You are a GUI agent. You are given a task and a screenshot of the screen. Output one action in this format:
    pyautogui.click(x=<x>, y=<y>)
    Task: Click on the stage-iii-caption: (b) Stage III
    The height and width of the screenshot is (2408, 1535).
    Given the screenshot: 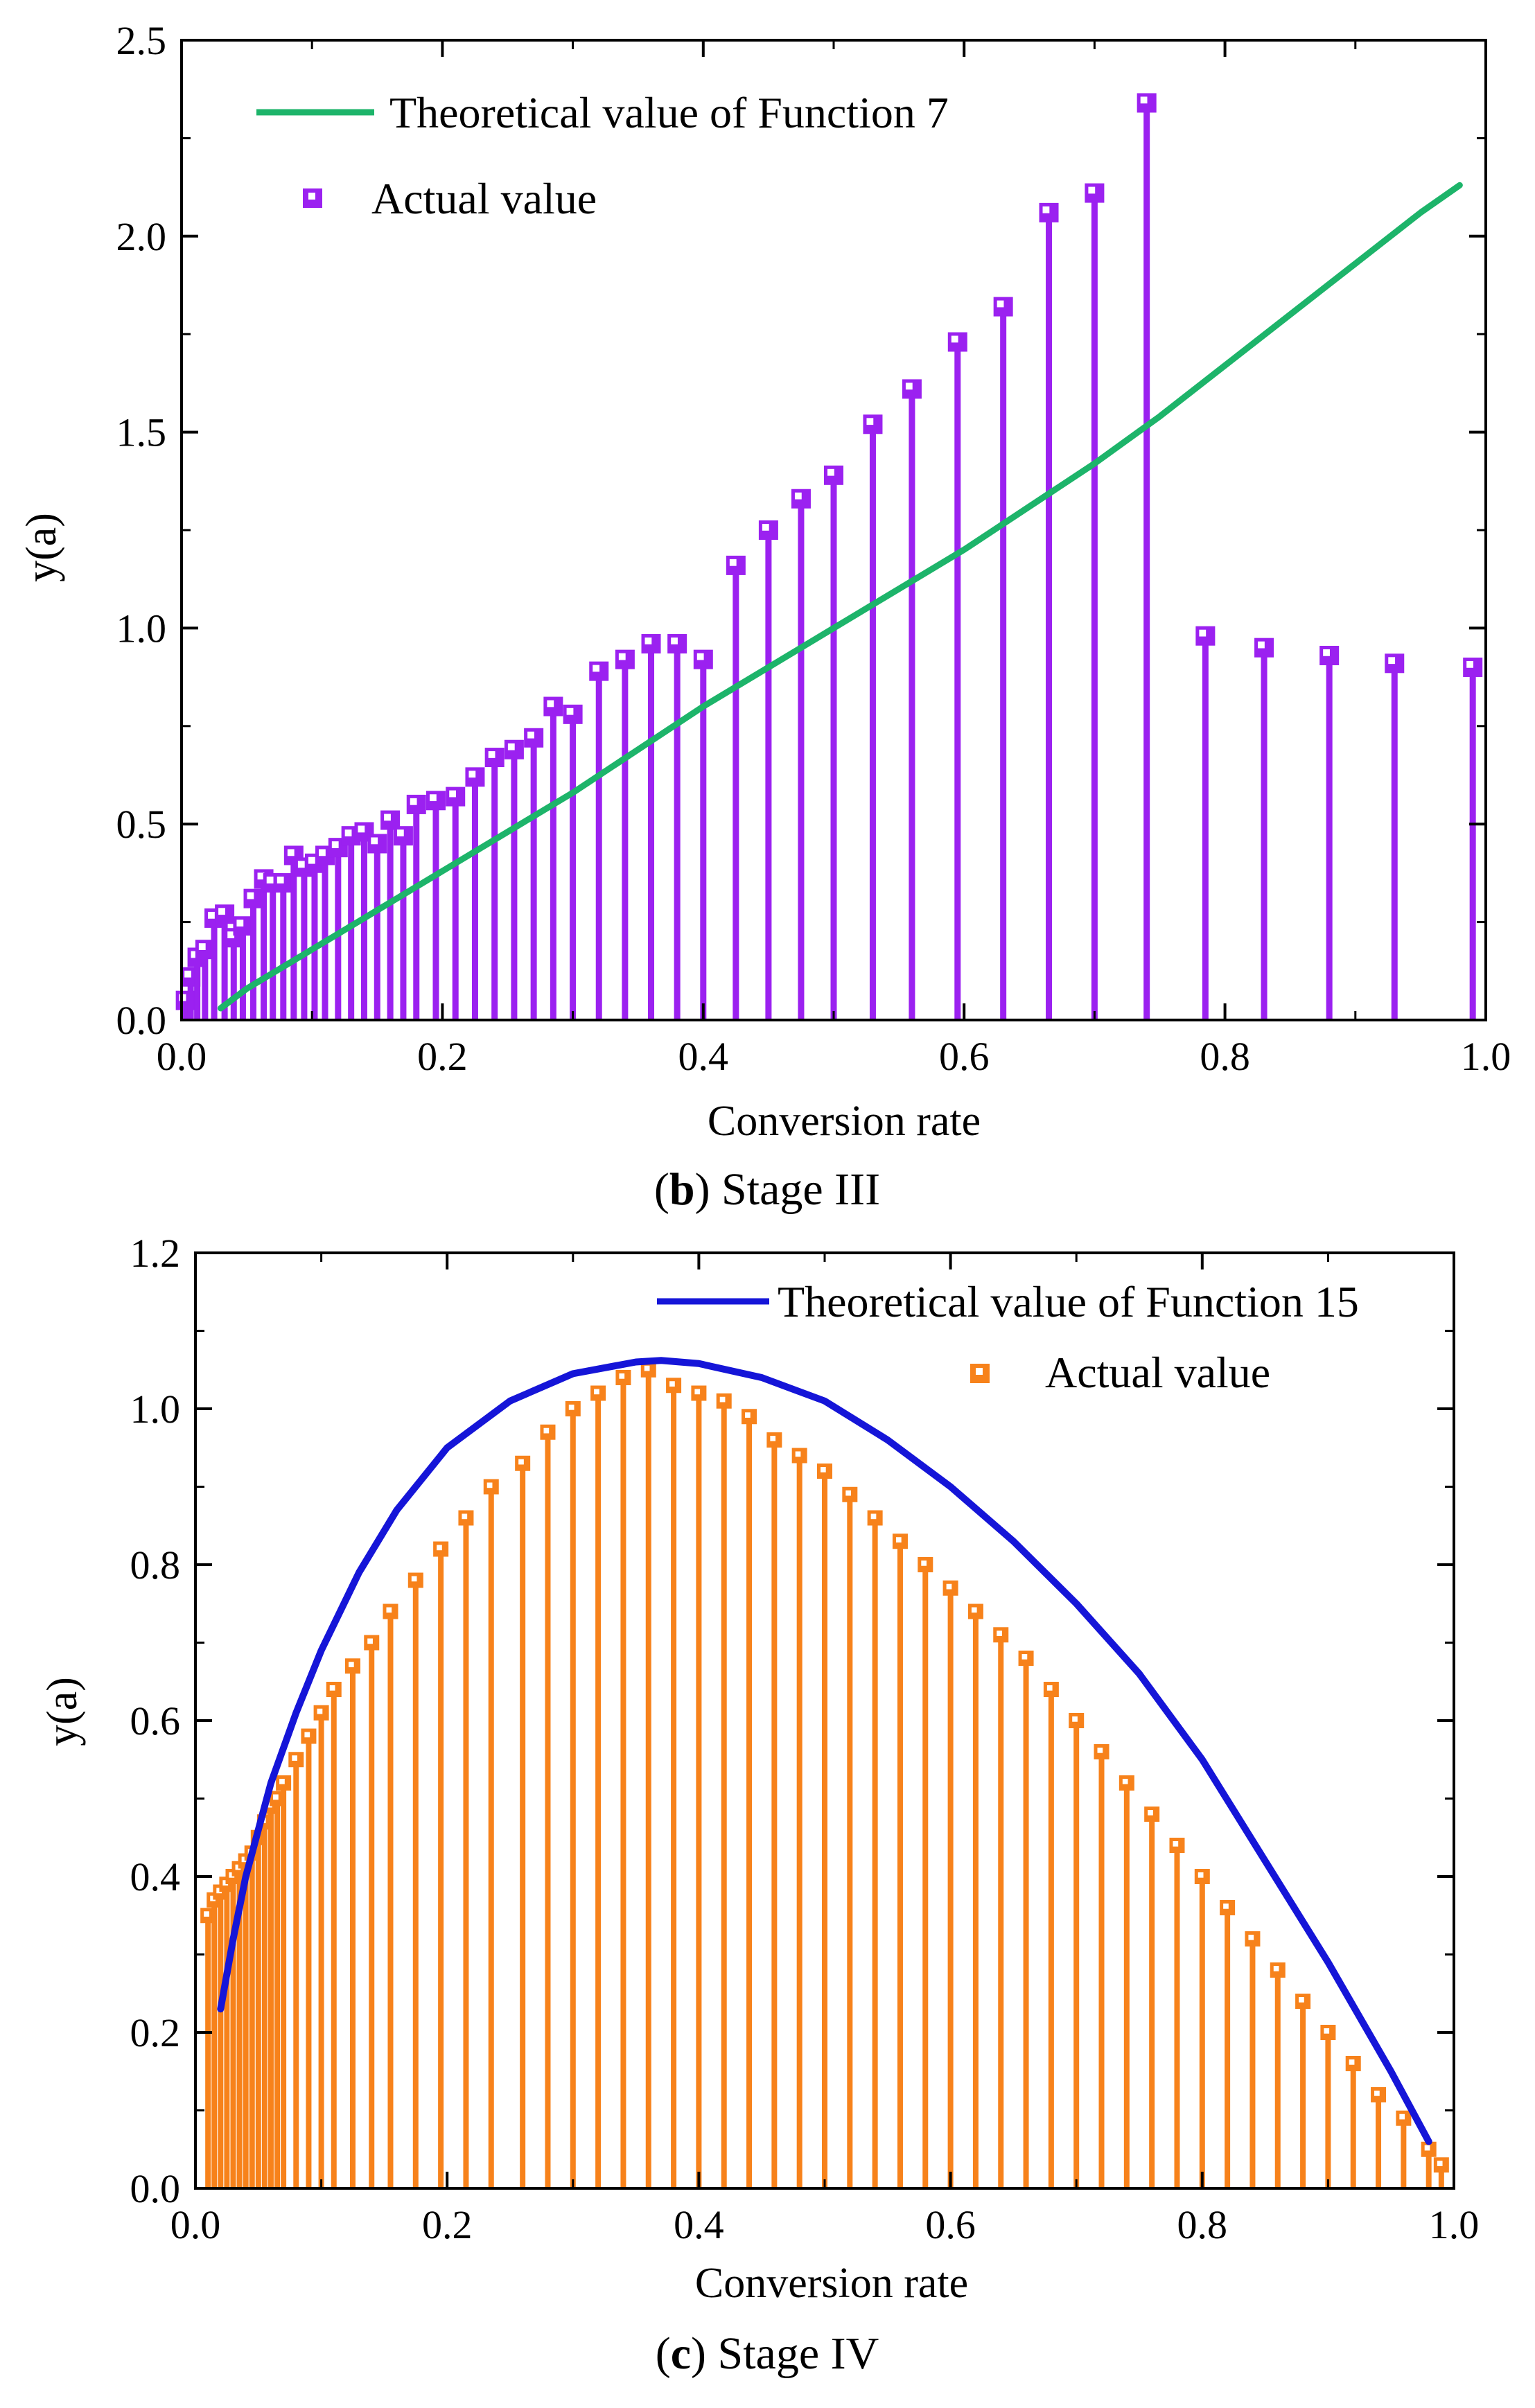 What is the action you would take?
    pyautogui.click(x=767, y=1189)
    